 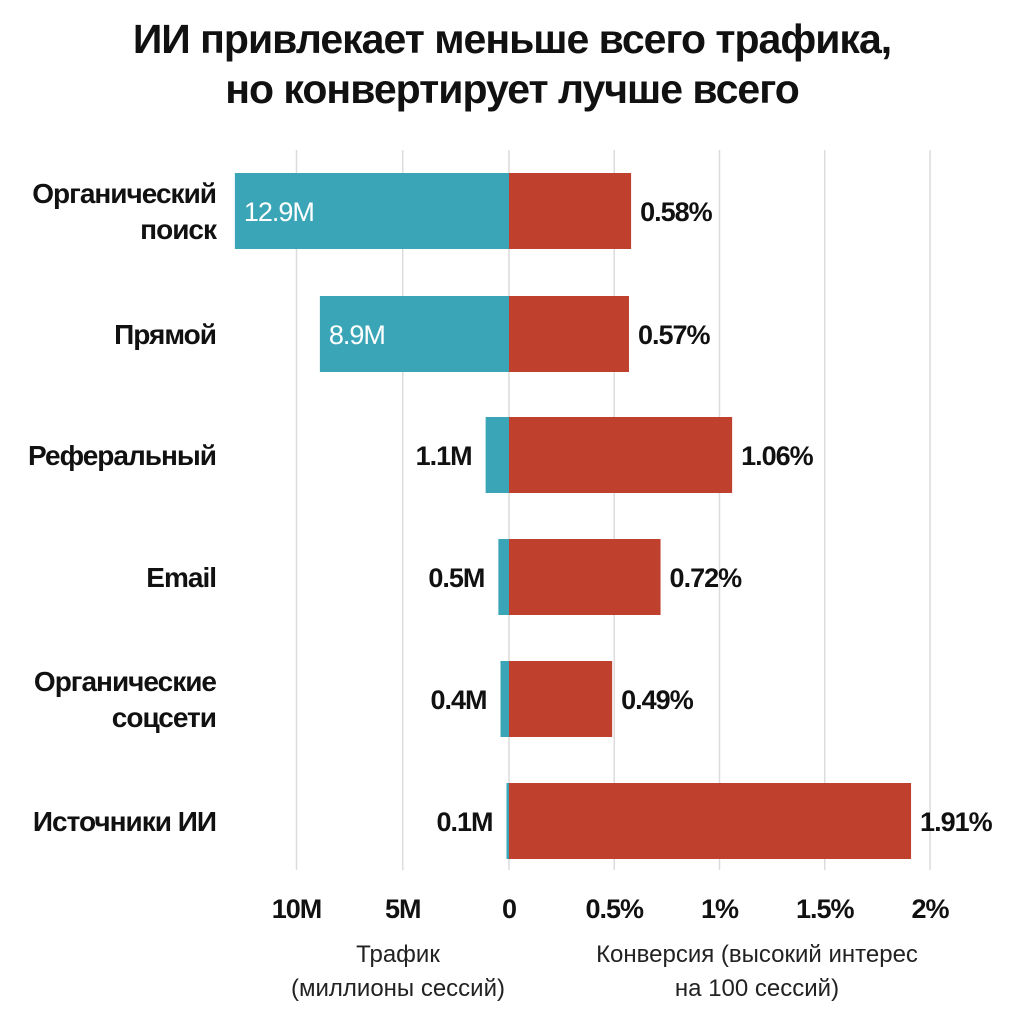 What do you see at coordinates (125, 681) in the screenshot?
I see `category-label-4-line-0: Органические` at bounding box center [125, 681].